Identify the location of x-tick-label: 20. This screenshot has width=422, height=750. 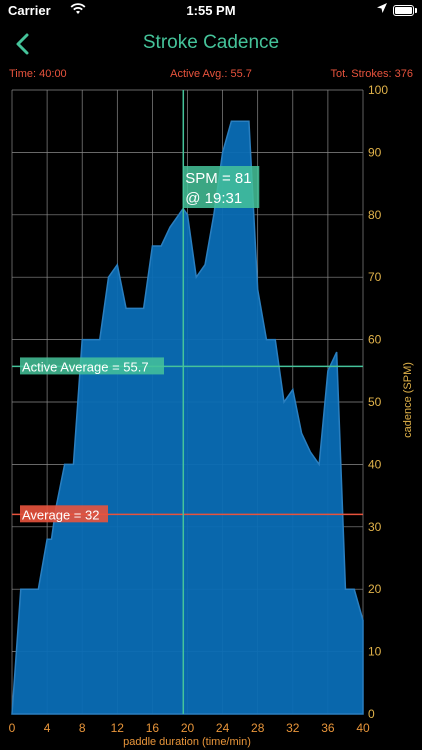
(188, 728).